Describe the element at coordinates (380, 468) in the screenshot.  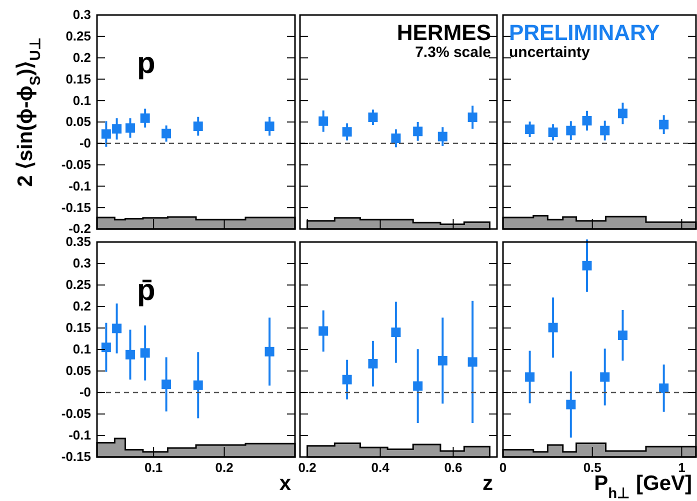
I see `x-tick-label: 0.4` at that location.